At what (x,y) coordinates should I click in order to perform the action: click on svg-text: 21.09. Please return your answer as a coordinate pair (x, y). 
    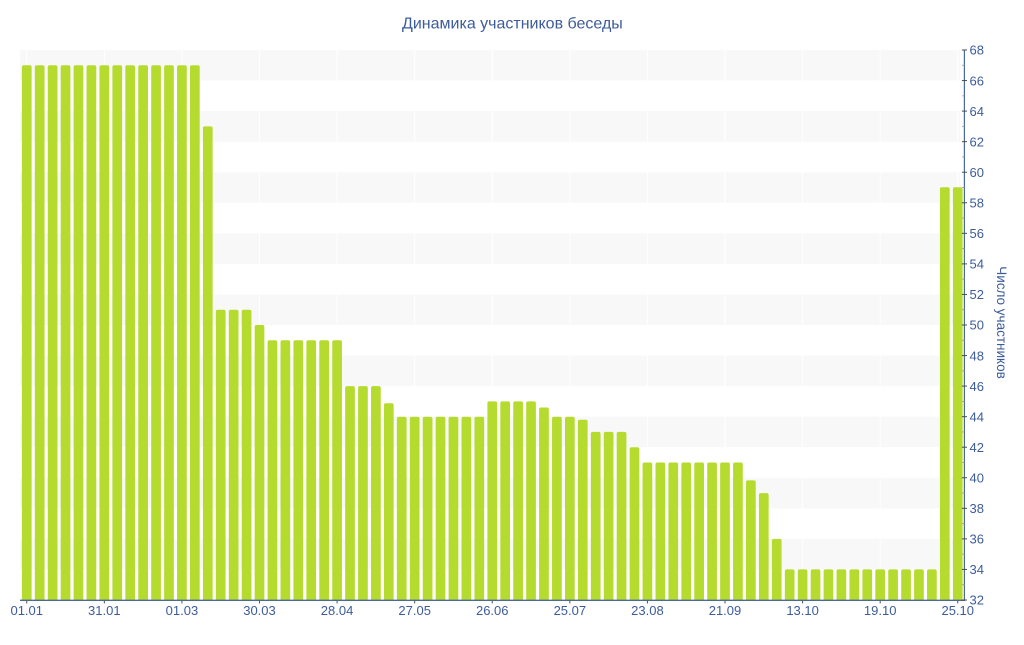
    Looking at the image, I should click on (725, 610).